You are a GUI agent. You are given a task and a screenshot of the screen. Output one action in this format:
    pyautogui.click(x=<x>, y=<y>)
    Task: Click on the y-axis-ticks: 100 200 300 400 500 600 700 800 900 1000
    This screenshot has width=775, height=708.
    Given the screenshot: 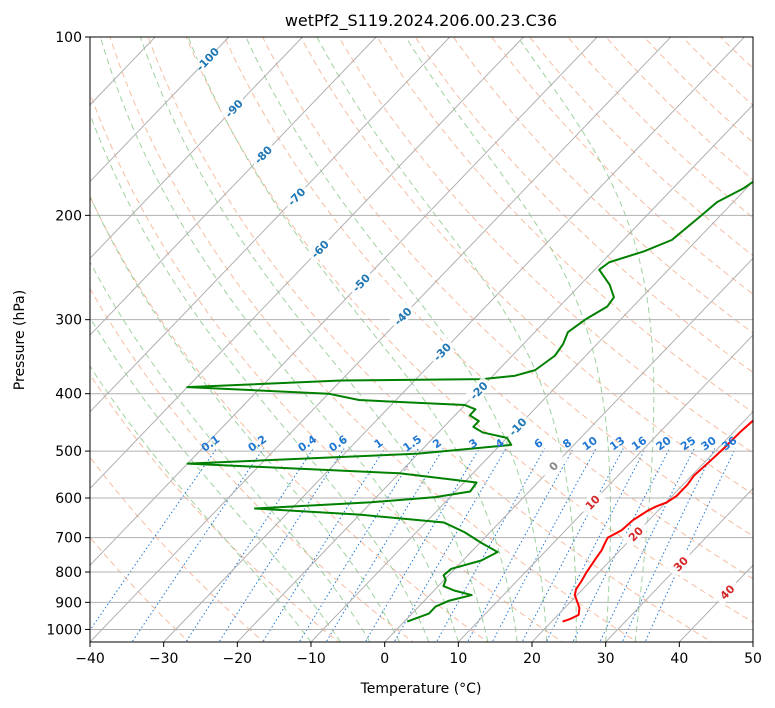 What is the action you would take?
    pyautogui.click(x=68, y=334)
    